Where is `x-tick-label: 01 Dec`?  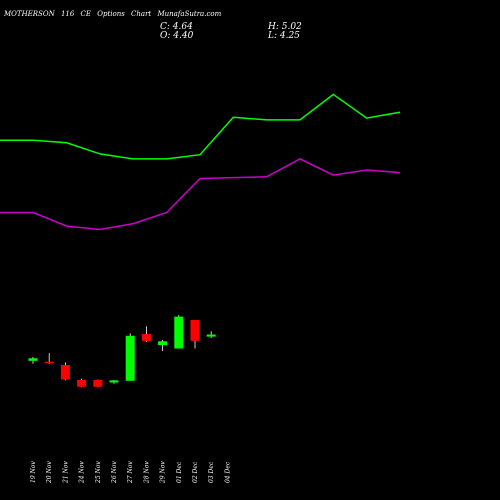
x-tick-label: 01 Dec is located at coordinates (179, 472).